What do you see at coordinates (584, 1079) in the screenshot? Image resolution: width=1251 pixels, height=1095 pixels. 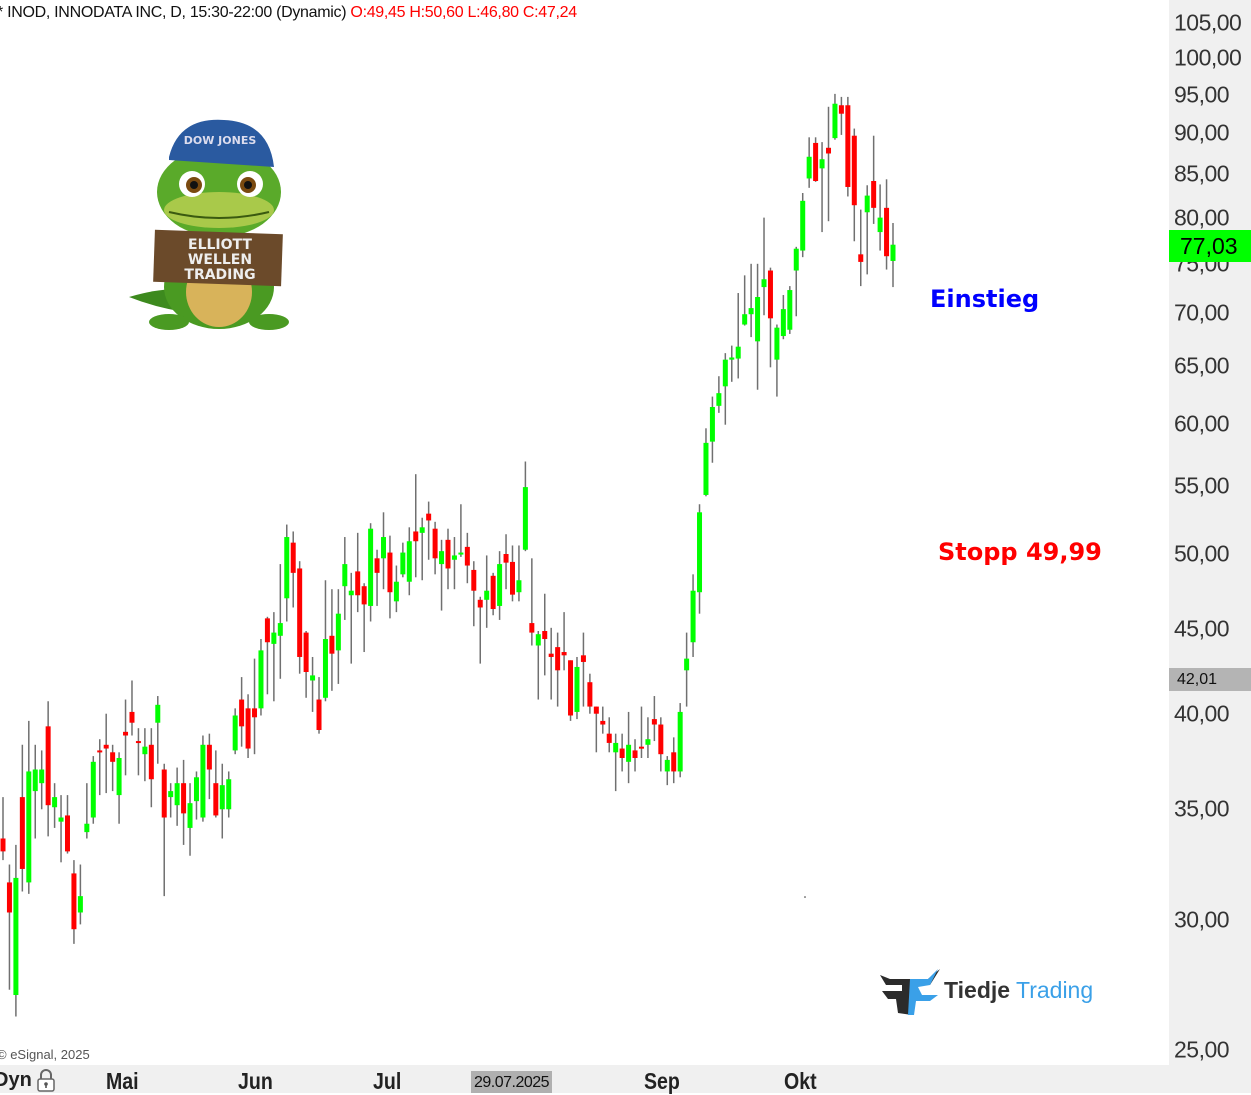 I see `time-axis: Dyn Mai Jun Jul 29.07.2025 Sep Okt` at bounding box center [584, 1079].